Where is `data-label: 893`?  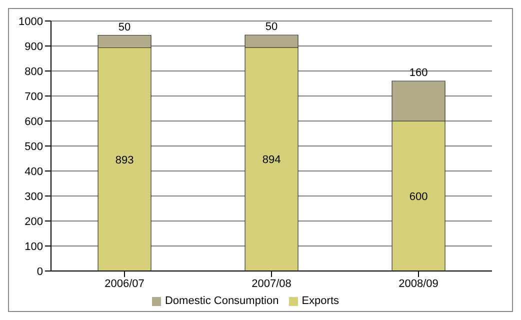
data-label: 893 is located at coordinates (124, 160).